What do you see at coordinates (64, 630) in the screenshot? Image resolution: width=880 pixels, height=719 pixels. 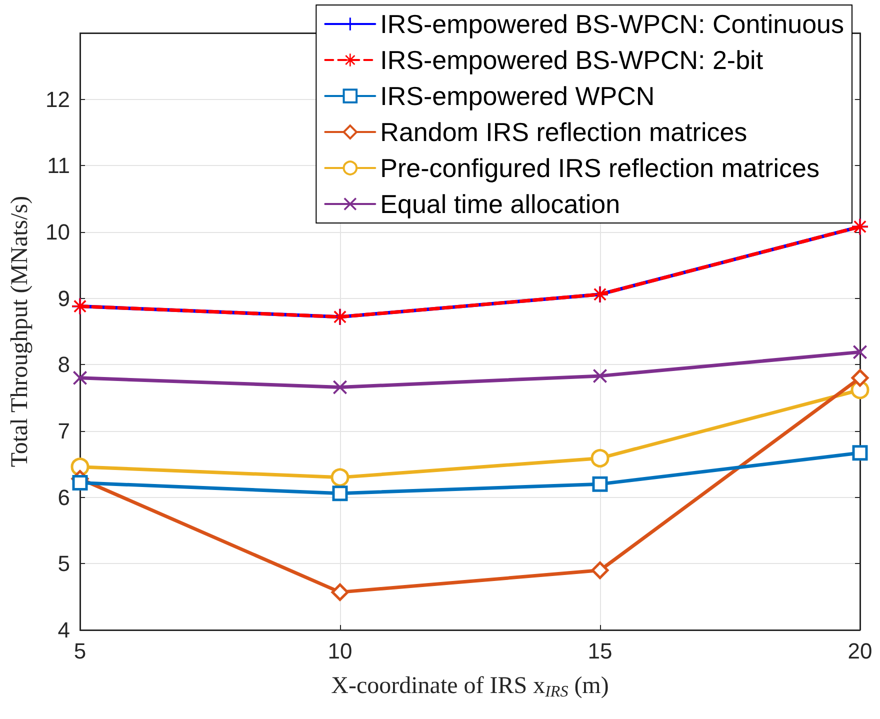 I see `y-tick-label: 4` at bounding box center [64, 630].